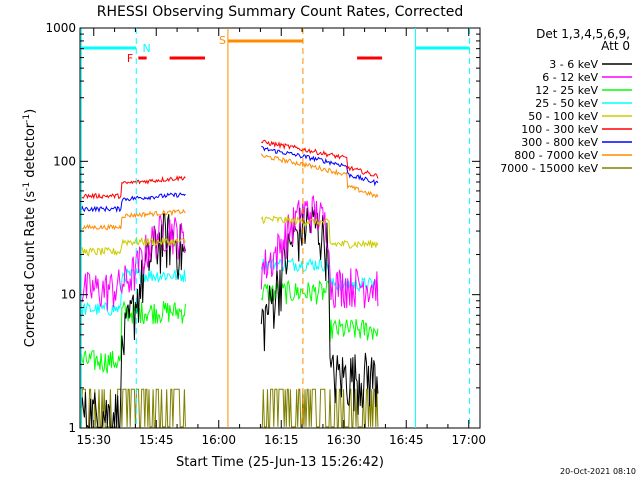  I want to click on legend-label: 100 - 300 keV, so click(559, 129).